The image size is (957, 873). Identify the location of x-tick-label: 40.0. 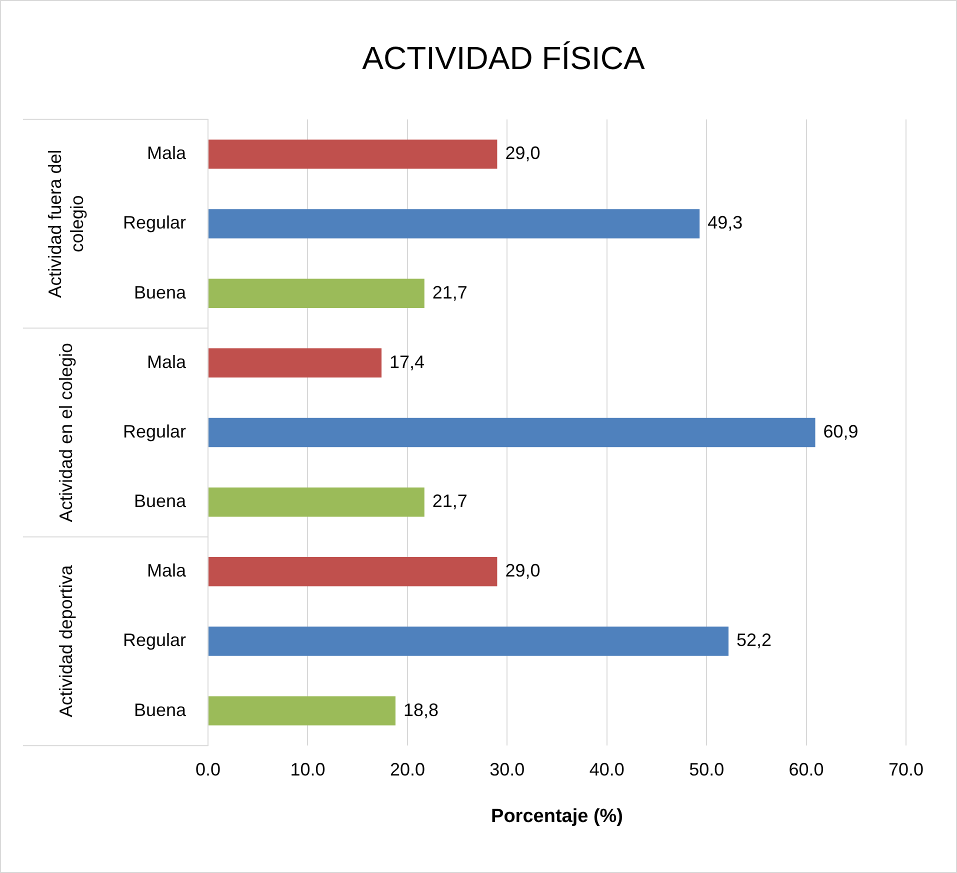
(606, 769).